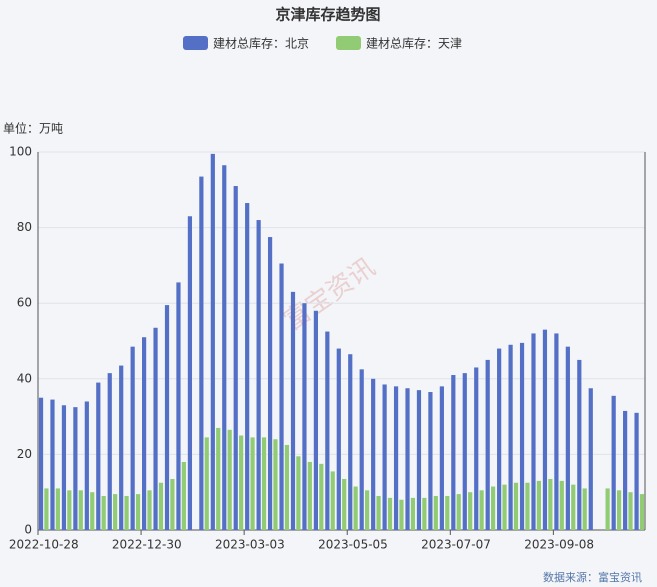  What do you see at coordinates (250, 545) in the screenshot?
I see `x-tick-label: 2023-03-03` at bounding box center [250, 545].